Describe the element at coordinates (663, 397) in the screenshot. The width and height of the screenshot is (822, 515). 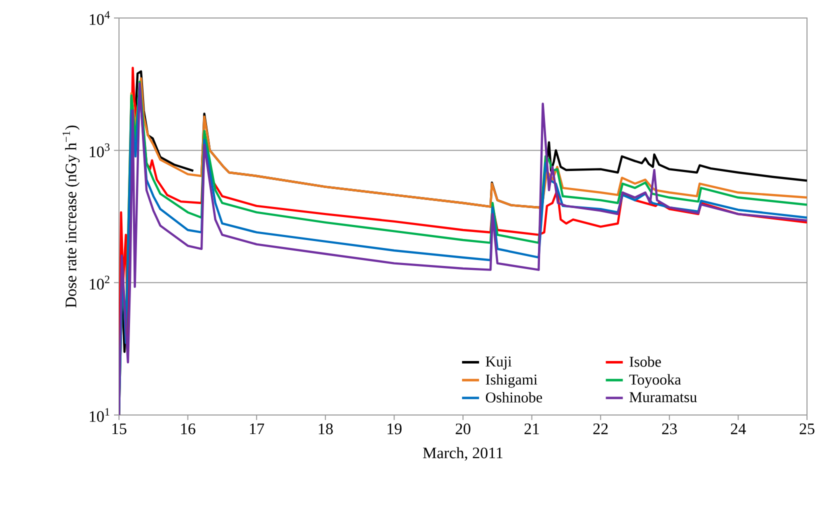
I see `legend-label: Muramatsu` at that location.